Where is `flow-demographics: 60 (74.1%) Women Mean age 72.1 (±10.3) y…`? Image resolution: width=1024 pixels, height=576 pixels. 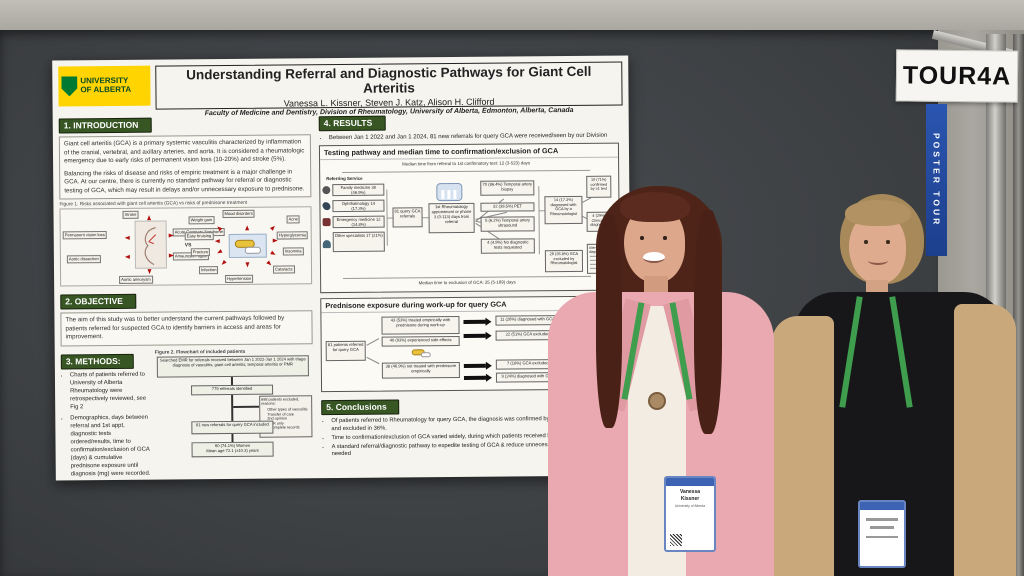 flow-demographics: 60 (74.1%) Women Mean age 72.1 (±10.3) y… is located at coordinates (232, 449).